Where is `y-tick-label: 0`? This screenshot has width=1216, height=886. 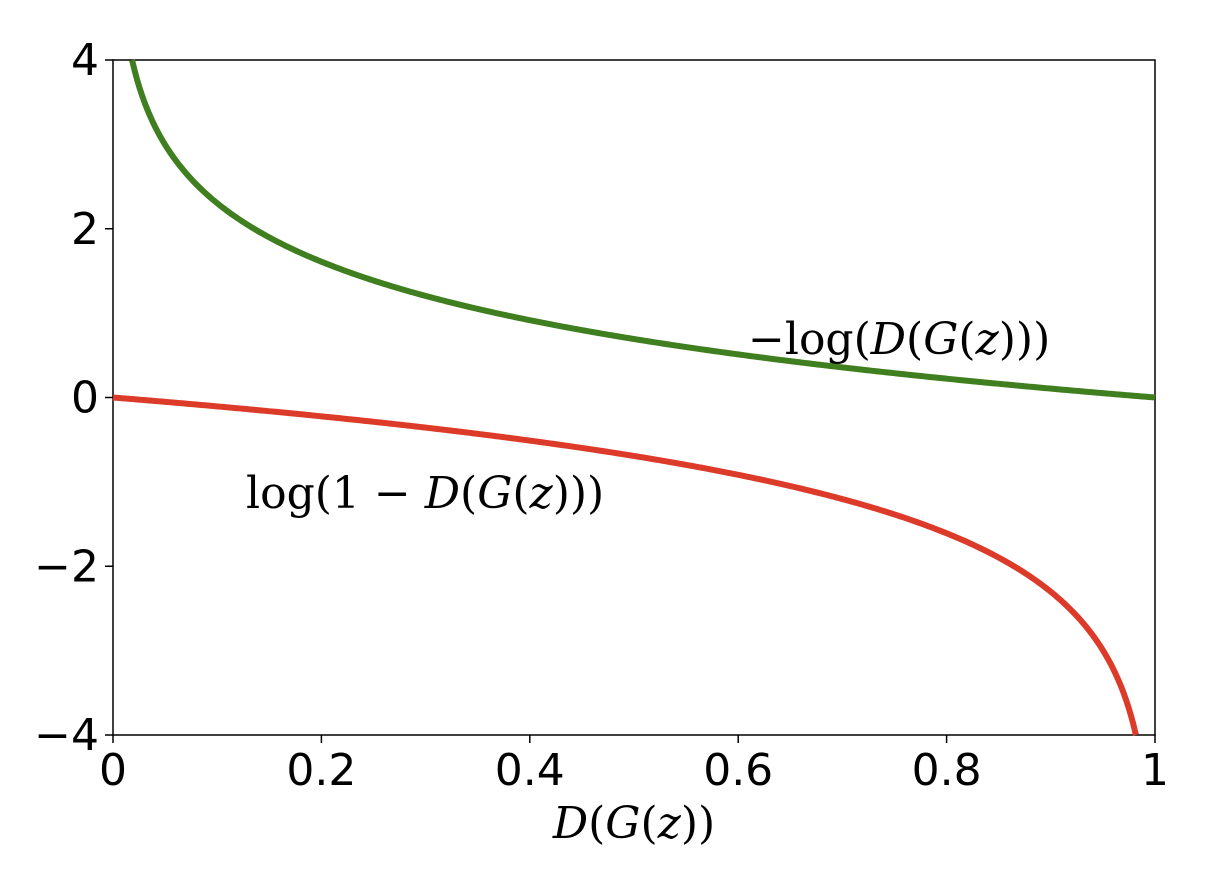 y-tick-label: 0 is located at coordinates (85, 398).